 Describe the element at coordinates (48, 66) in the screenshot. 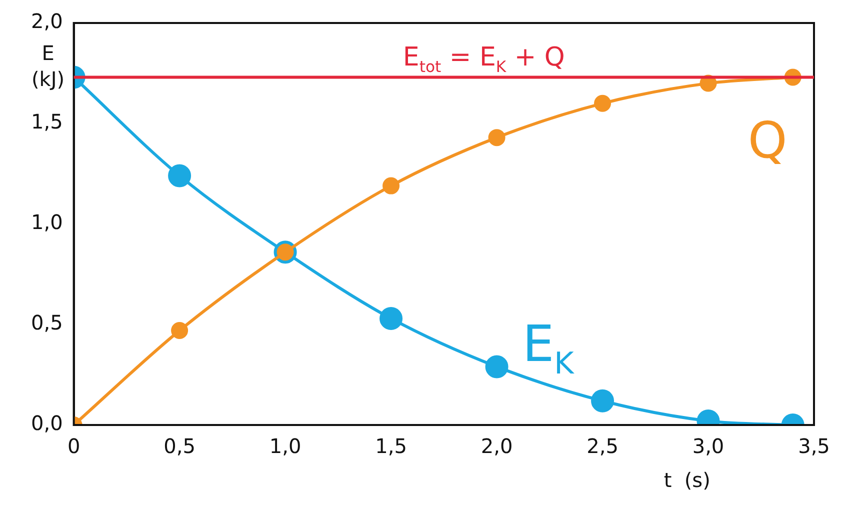

I see `y-axis-title: E (kJ)` at that location.